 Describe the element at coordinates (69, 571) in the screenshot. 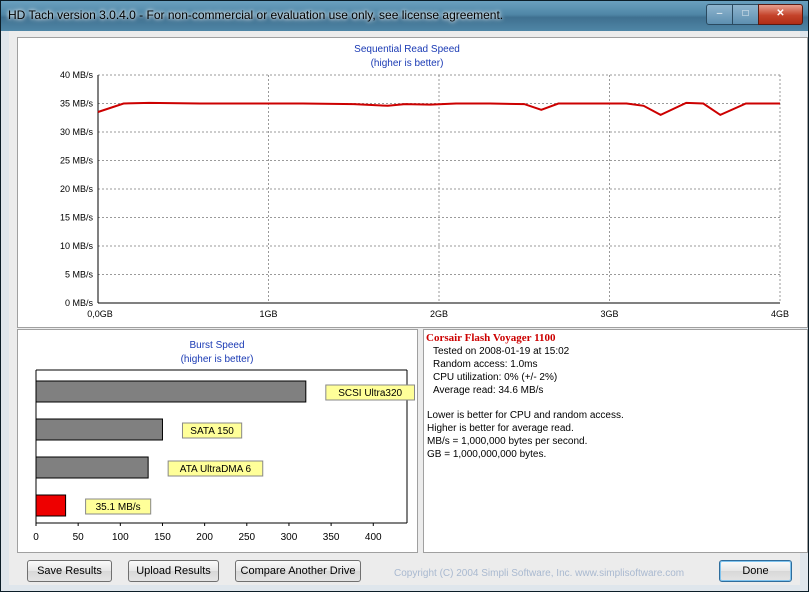

I see `save-results-button: Save Results` at that location.